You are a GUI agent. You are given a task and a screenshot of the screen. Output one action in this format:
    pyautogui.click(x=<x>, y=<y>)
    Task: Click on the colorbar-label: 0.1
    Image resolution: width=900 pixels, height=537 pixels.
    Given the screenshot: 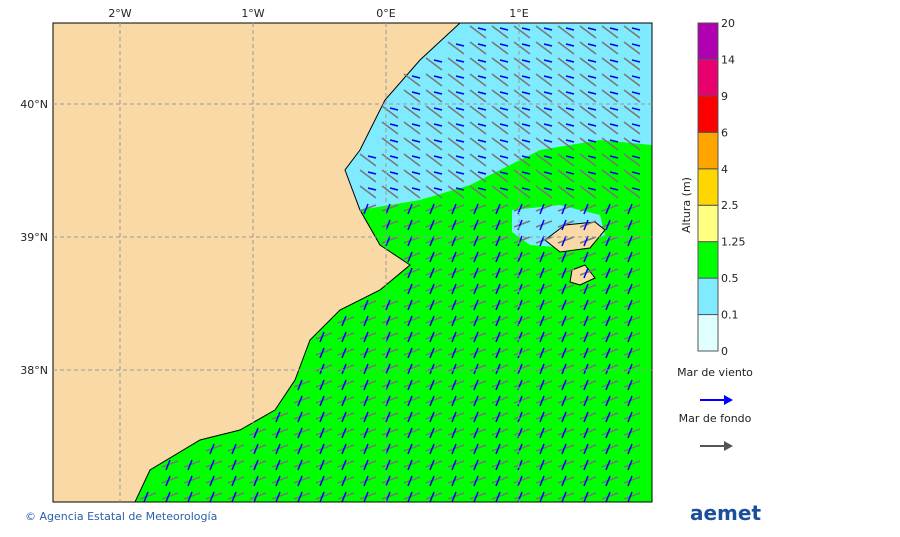 What is the action you would take?
    pyautogui.click(x=730, y=315)
    